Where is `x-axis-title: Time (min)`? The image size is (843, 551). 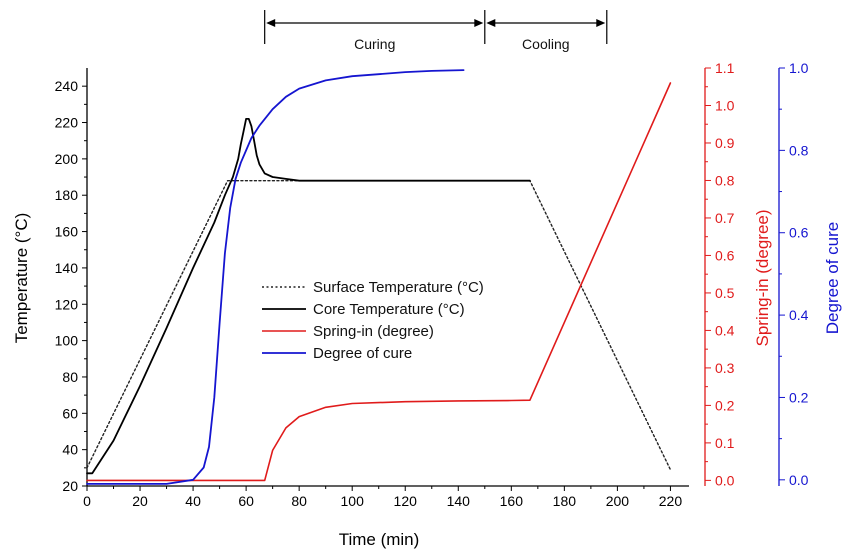
x-axis-title: Time (min) is located at coordinates (379, 539).